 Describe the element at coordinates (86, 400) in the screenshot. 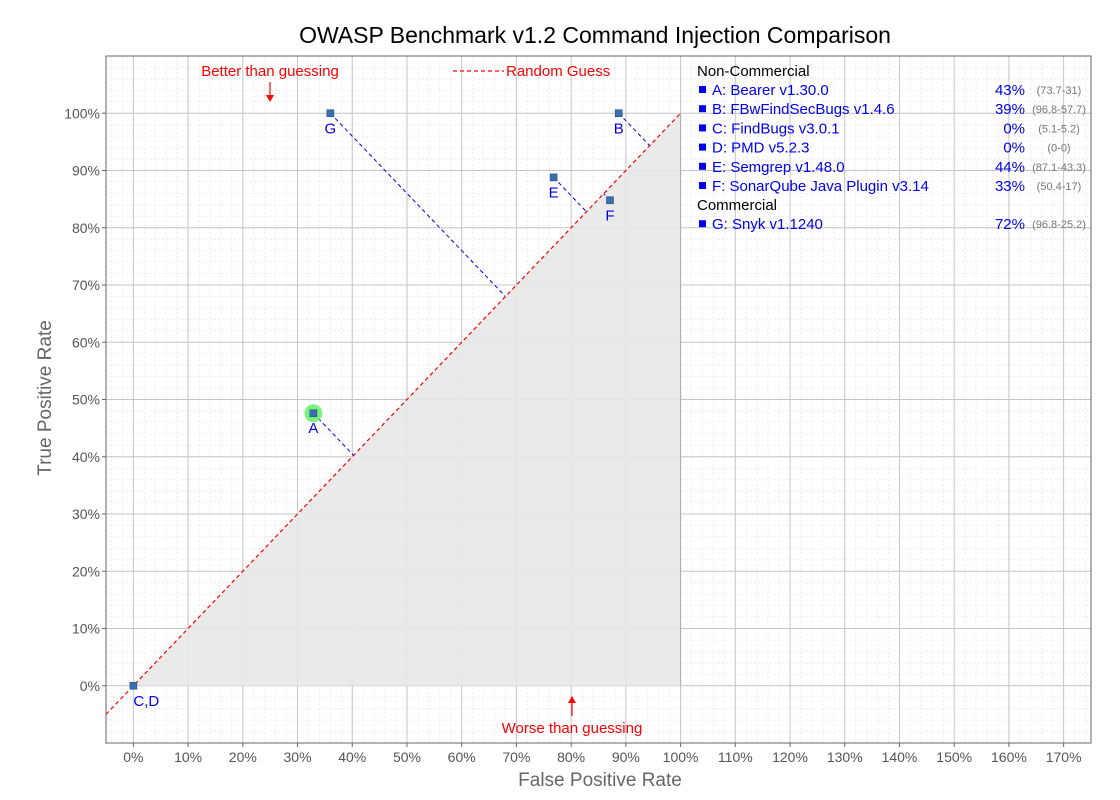

I see `y-tick-label: 50%` at that location.